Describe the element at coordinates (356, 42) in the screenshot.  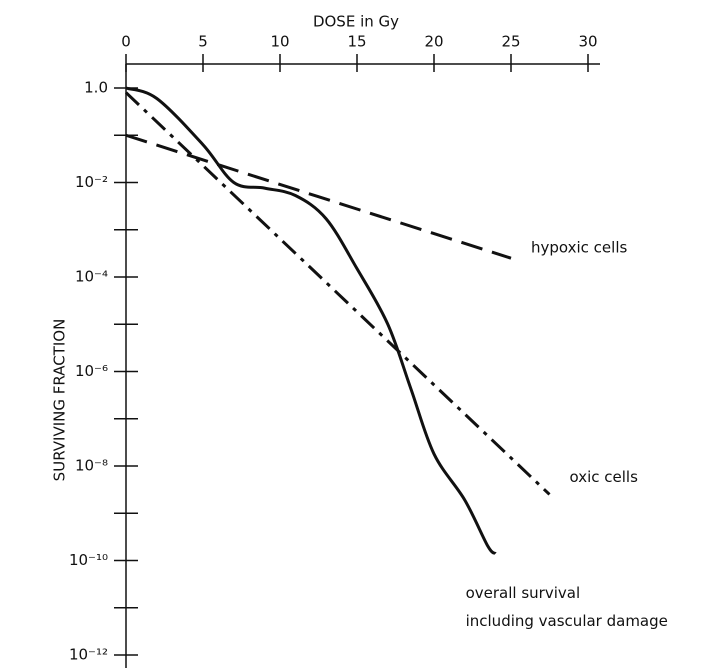
I see `x-tick-label: 15` at that location.